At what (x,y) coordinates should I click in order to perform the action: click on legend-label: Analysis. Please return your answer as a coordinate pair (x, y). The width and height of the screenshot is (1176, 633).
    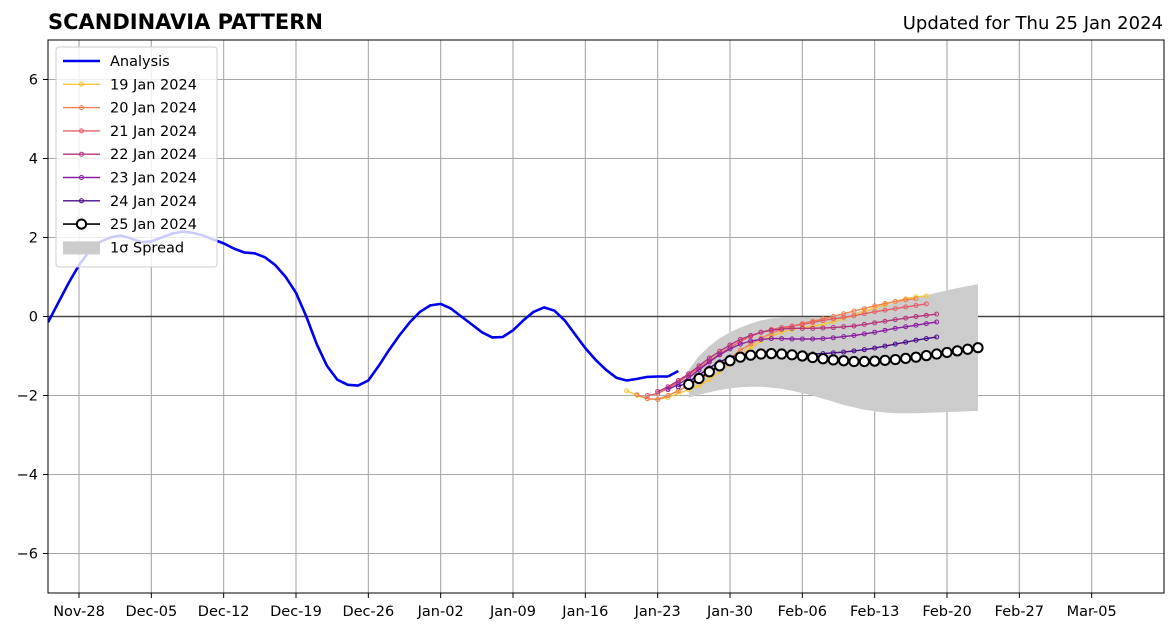
    Looking at the image, I should click on (140, 62).